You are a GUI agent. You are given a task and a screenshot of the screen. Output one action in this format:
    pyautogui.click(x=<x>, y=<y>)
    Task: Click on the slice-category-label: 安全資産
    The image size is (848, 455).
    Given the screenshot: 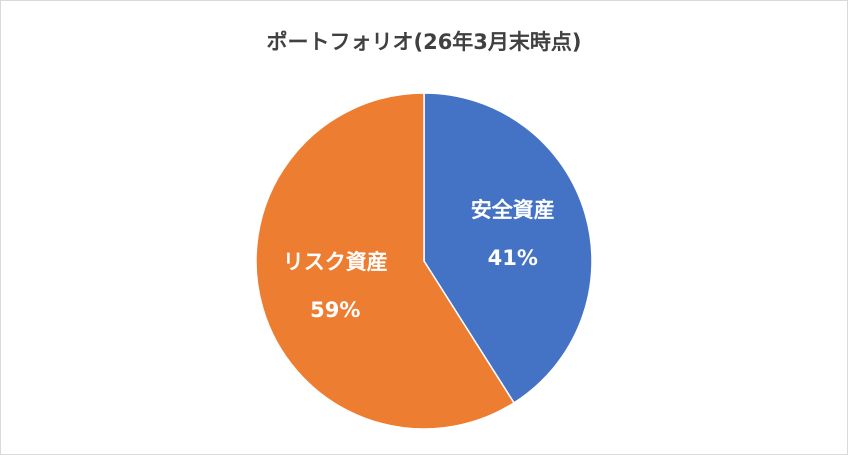 What is the action you would take?
    pyautogui.click(x=513, y=210)
    